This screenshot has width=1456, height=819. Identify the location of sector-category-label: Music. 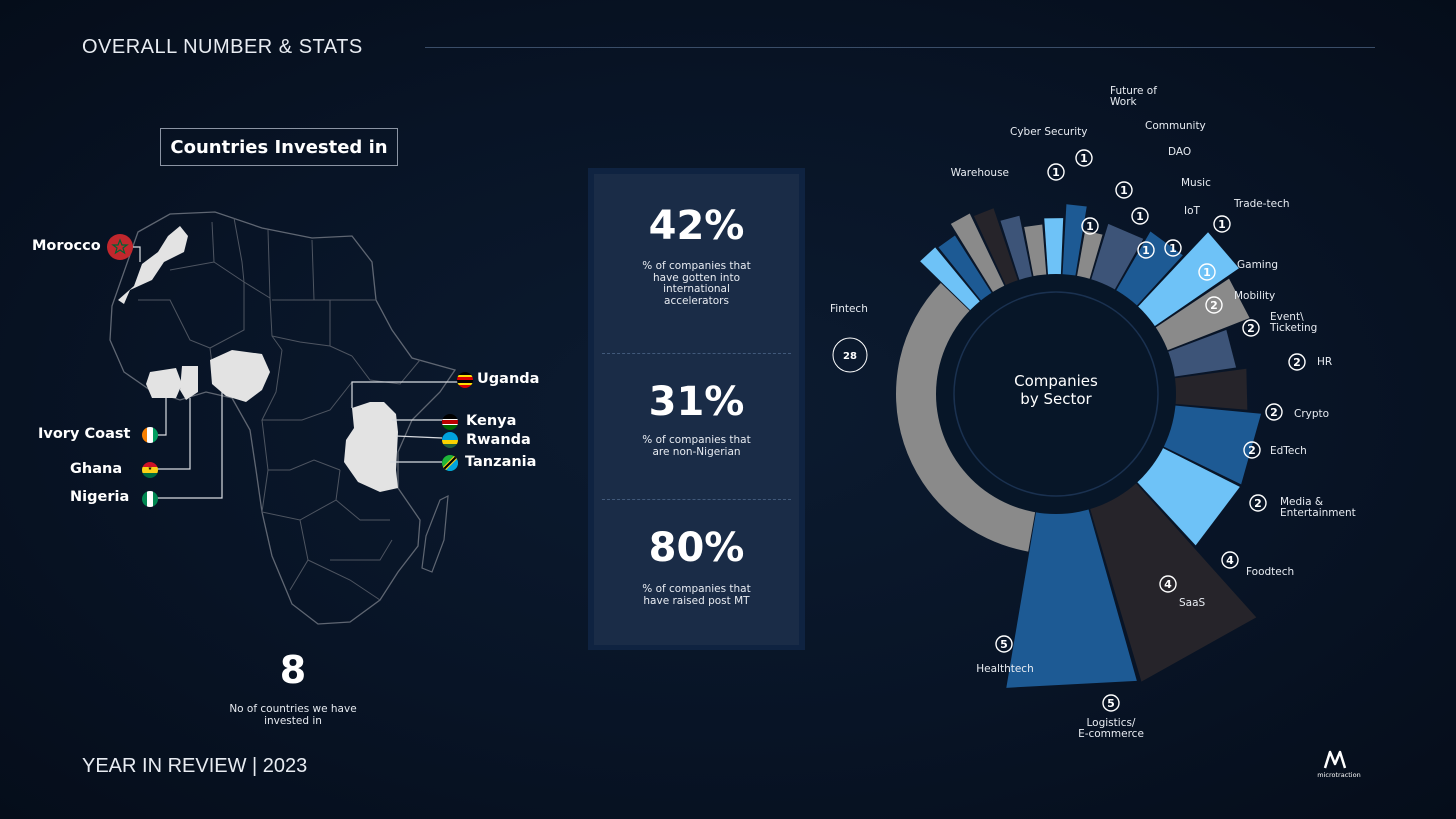
(1196, 183).